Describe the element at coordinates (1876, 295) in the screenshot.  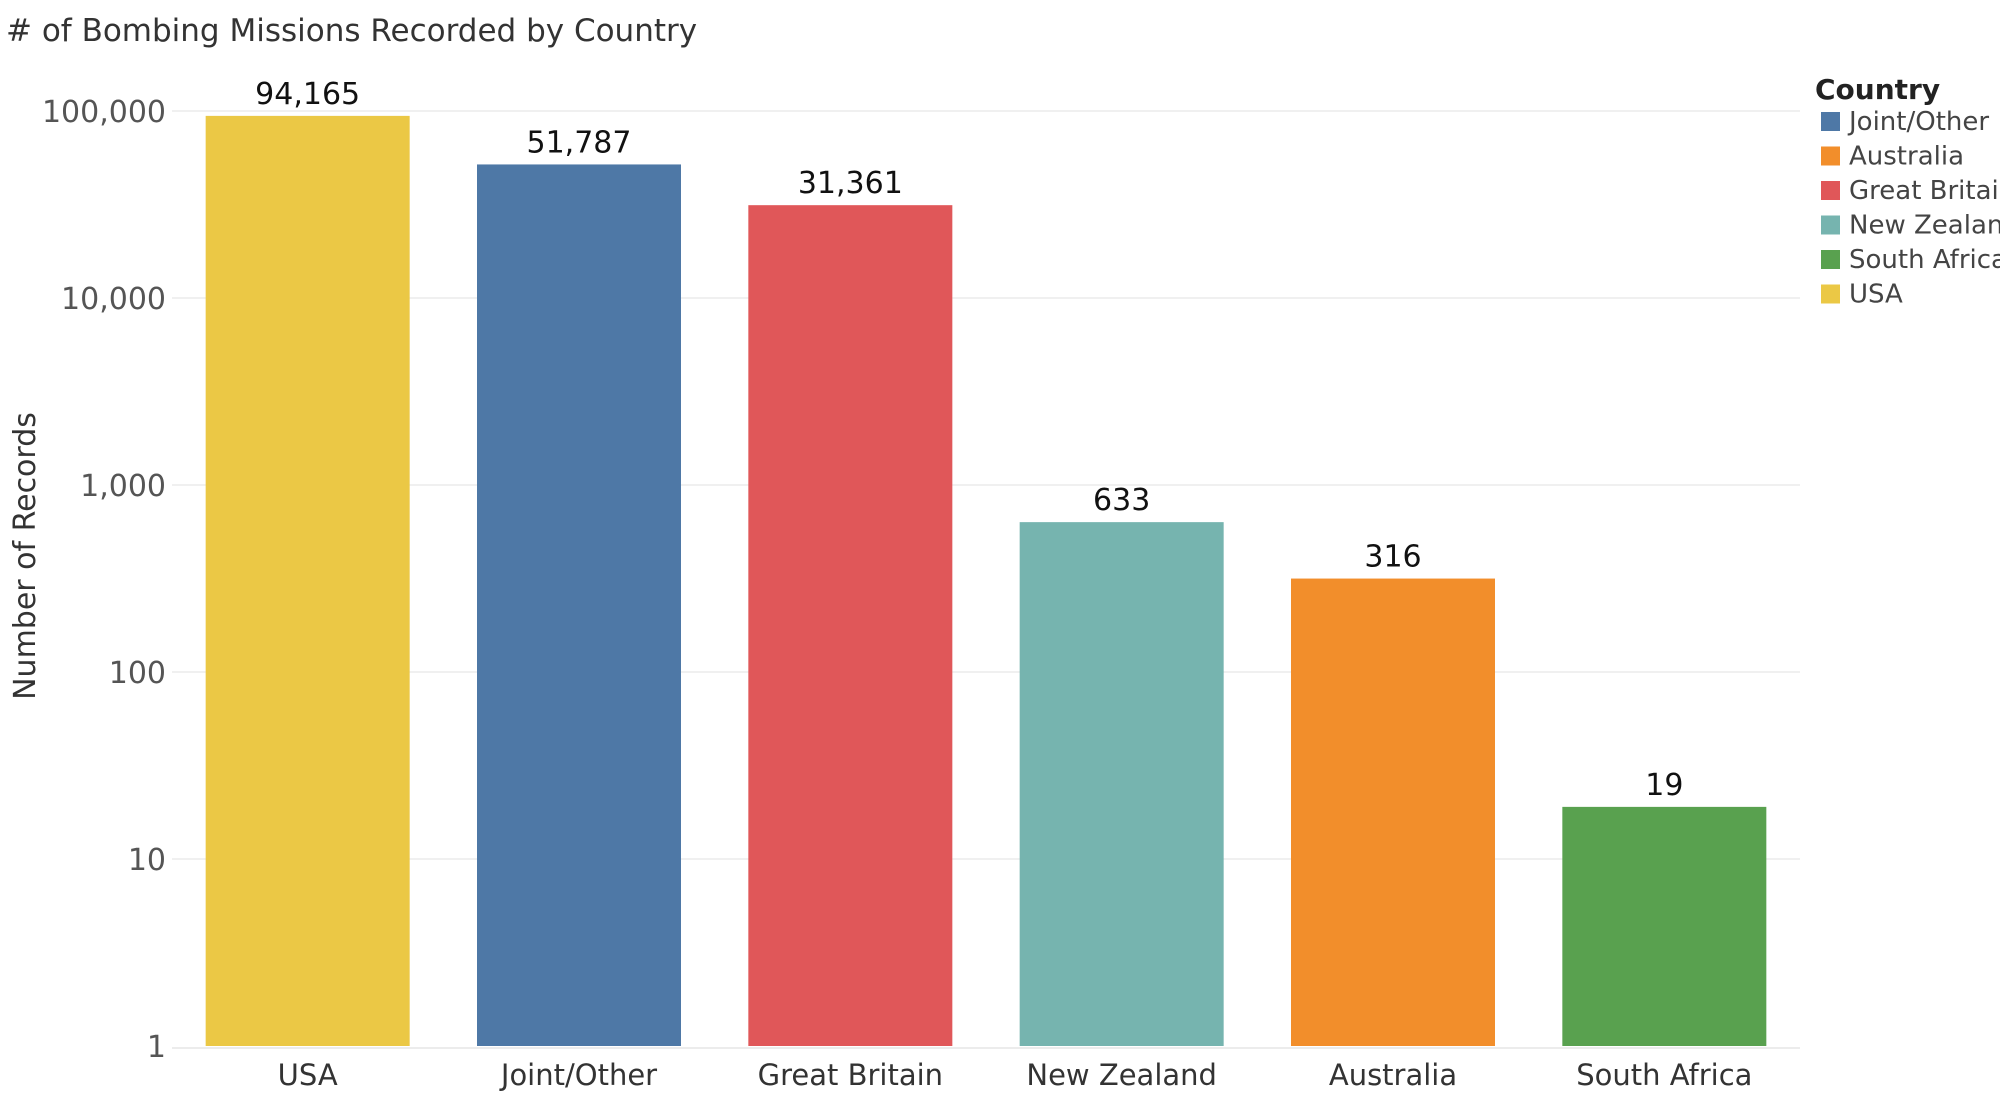
I see `legend-label: USA` at that location.